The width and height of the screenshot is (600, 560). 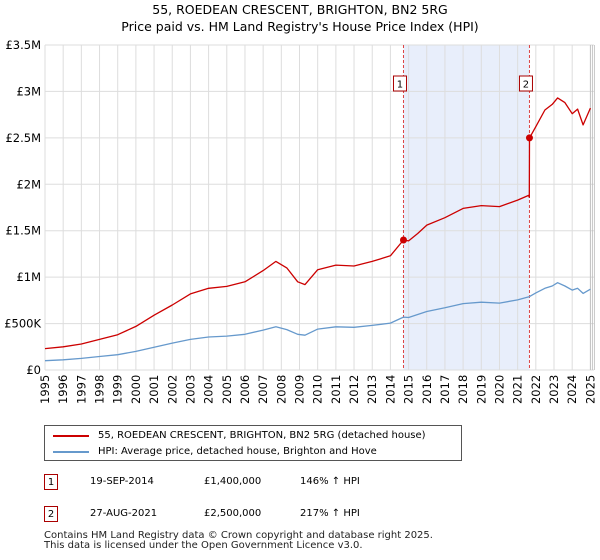 What do you see at coordinates (233, 481) in the screenshot?
I see `transaction-price: £1,400,000` at bounding box center [233, 481].